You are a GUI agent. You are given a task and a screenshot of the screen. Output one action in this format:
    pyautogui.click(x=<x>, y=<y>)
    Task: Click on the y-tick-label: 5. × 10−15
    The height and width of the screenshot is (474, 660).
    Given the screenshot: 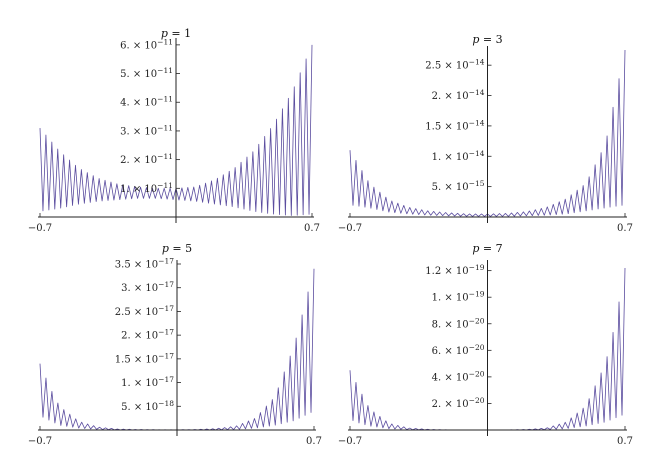 What is the action you would take?
    pyautogui.click(x=458, y=186)
    